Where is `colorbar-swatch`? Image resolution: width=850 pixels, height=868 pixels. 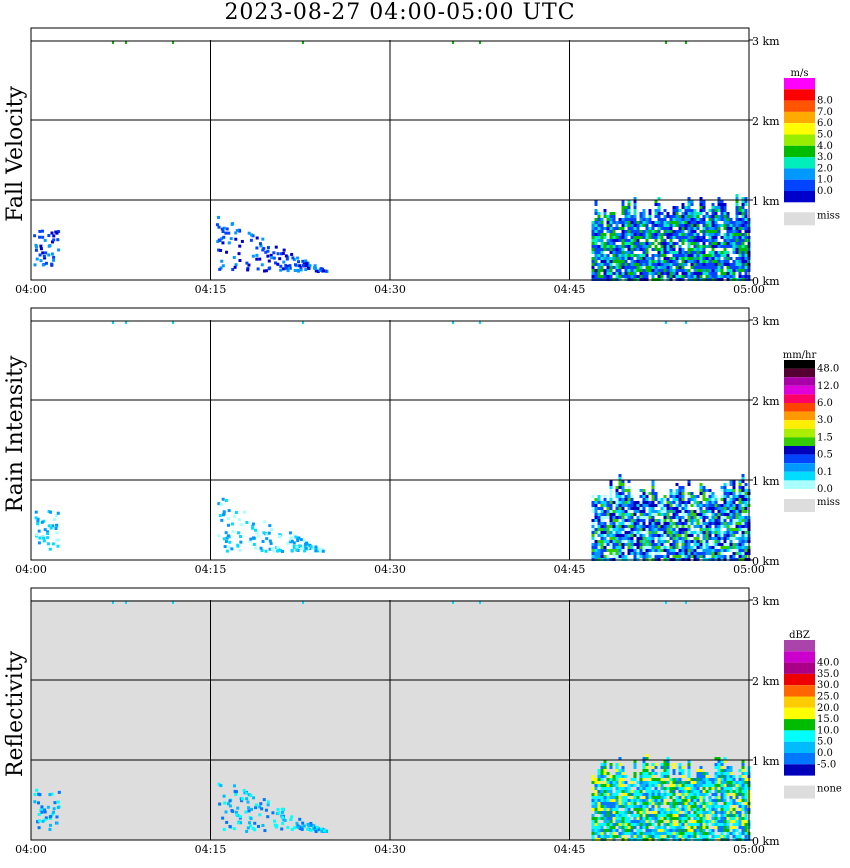 colorbar-swatch is located at coordinates (799, 117).